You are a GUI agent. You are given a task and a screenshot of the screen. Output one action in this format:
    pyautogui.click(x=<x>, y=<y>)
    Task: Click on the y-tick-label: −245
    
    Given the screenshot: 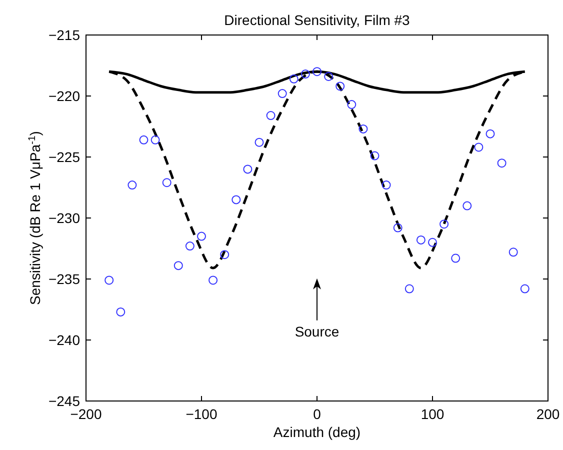 What is the action you would take?
    pyautogui.click(x=64, y=400)
    